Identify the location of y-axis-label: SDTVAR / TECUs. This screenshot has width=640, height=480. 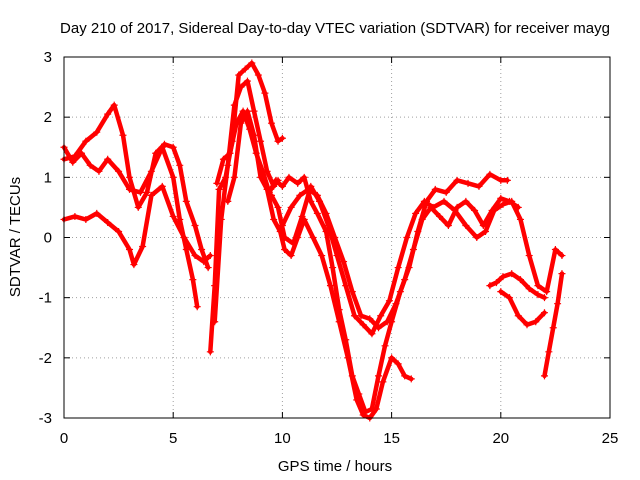
(15, 237).